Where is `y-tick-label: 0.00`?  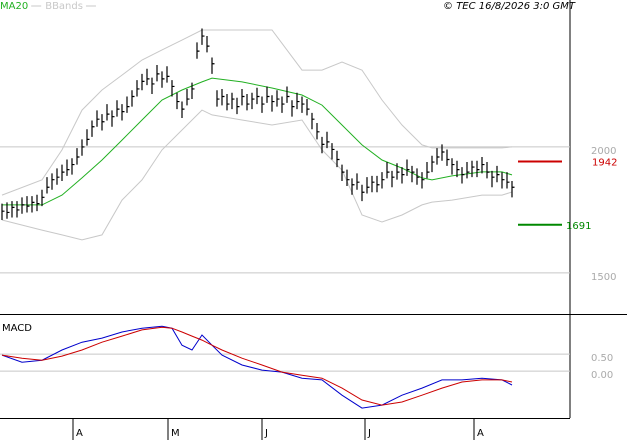 y-tick-label: 0.00 is located at coordinates (602, 375).